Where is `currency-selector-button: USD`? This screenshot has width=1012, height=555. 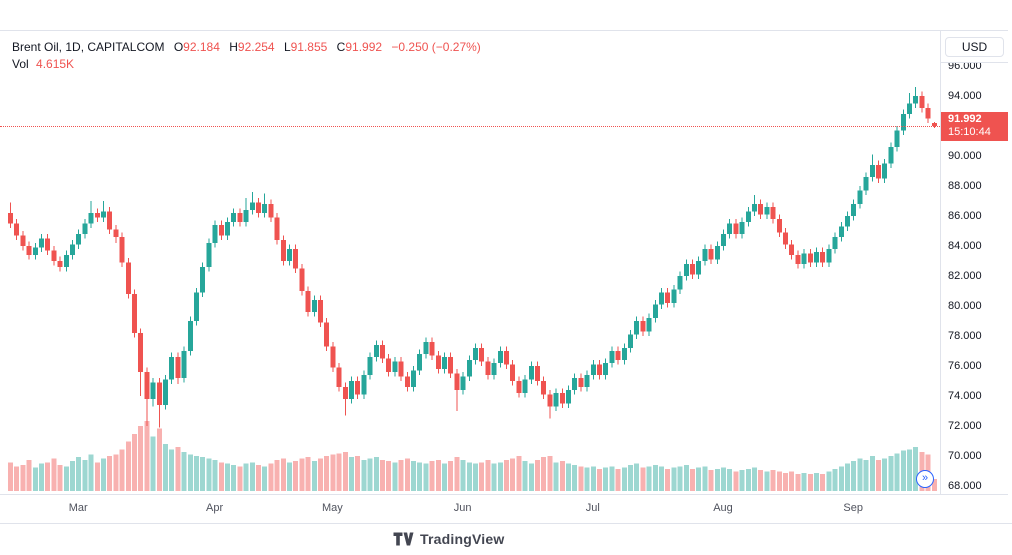 currency-selector-button: USD is located at coordinates (974, 46).